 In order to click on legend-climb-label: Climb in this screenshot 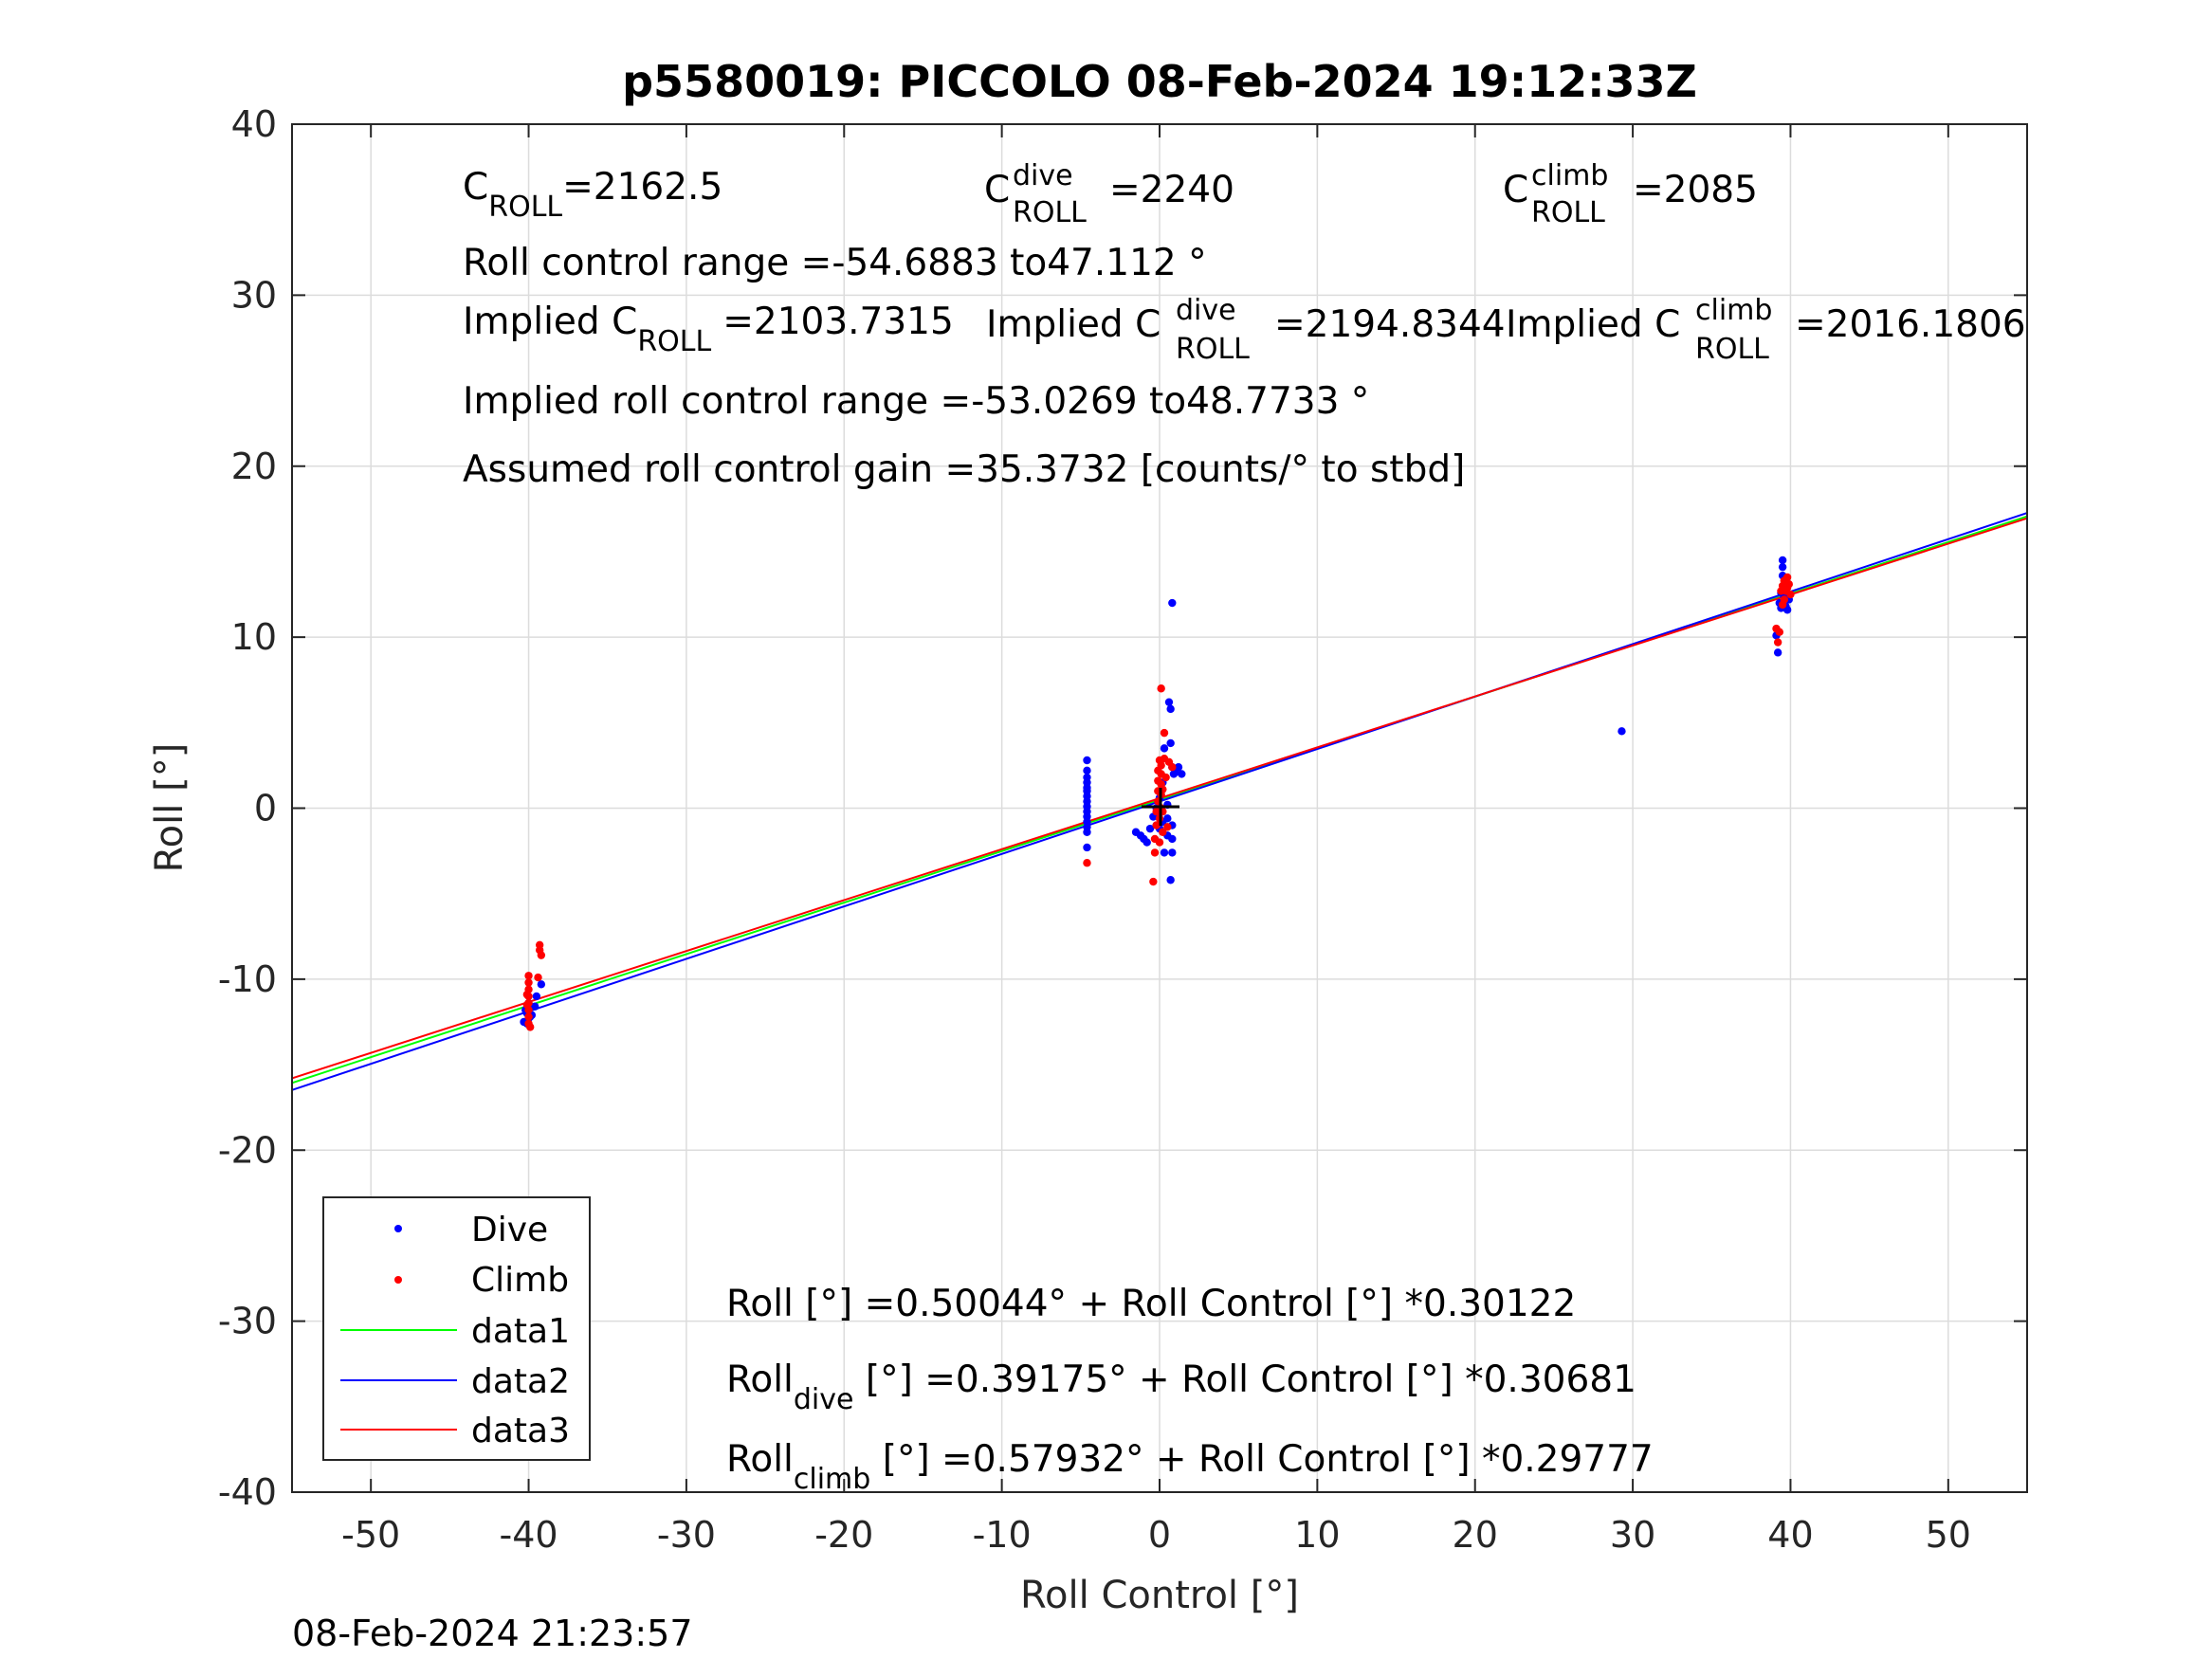, I will do `click(520, 1280)`.